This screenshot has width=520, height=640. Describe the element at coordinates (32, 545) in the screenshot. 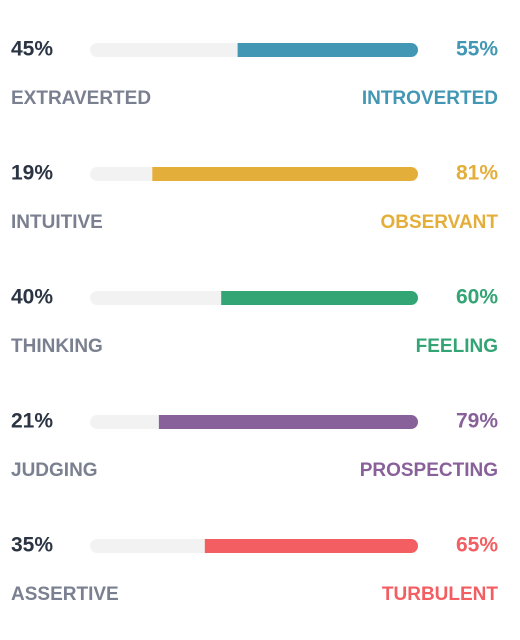

I see `left-percent: 35%` at that location.